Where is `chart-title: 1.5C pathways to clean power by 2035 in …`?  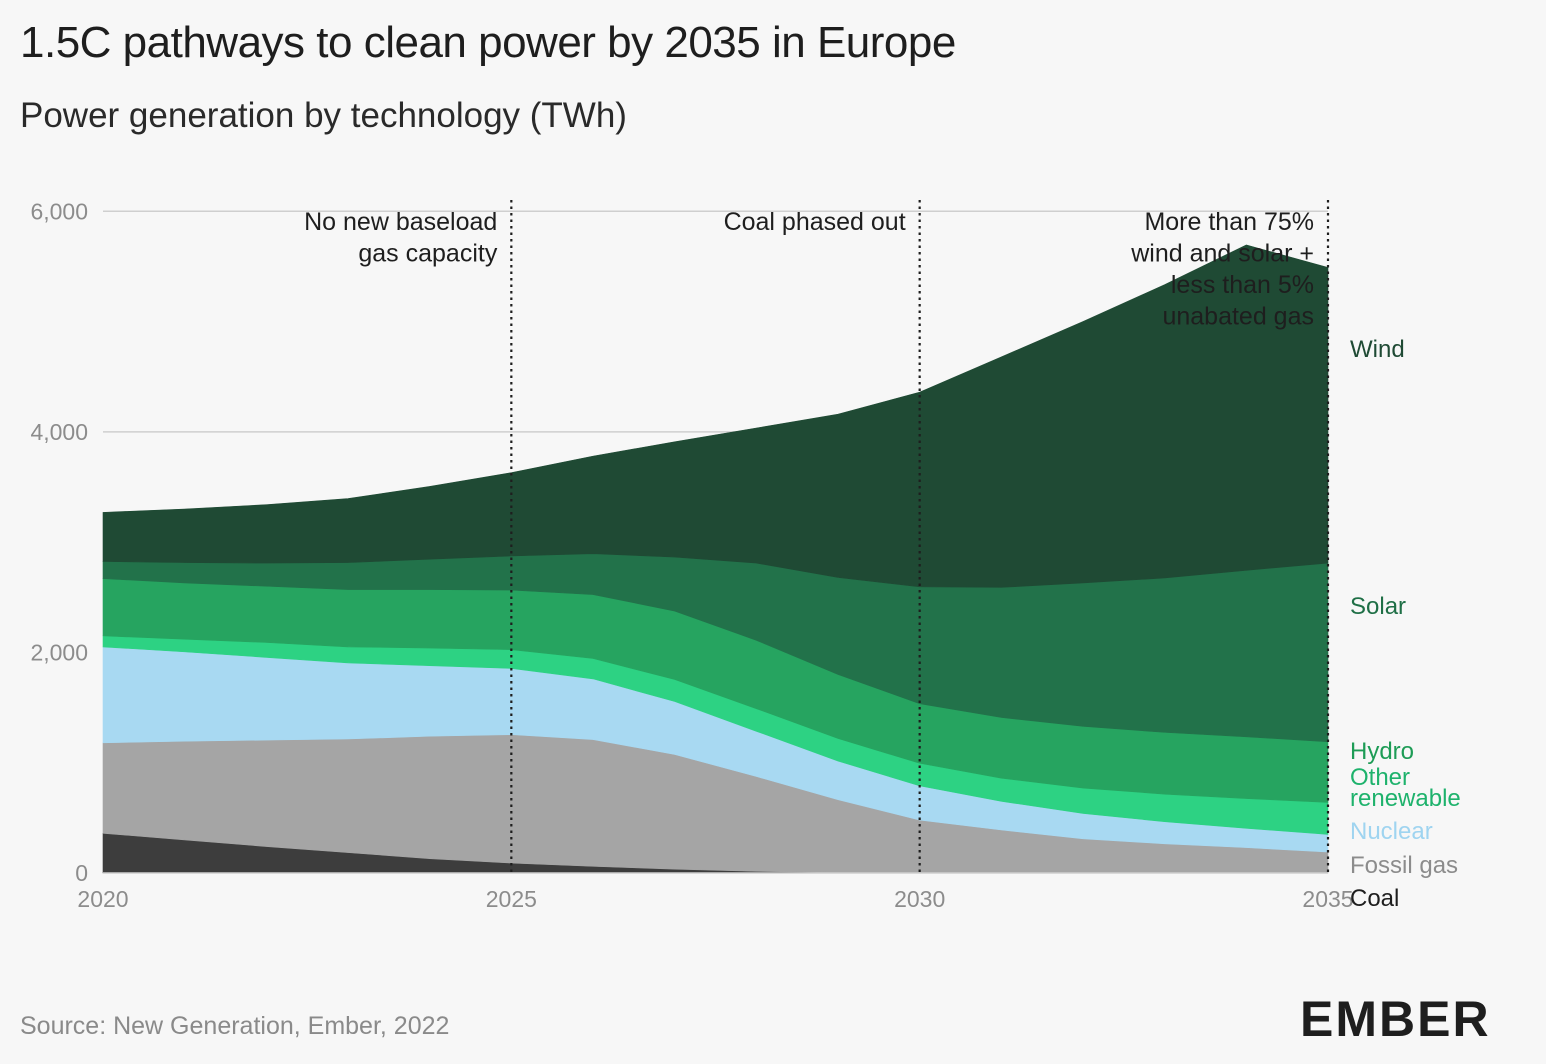 chart-title: 1.5C pathways to clean power by 2035 in … is located at coordinates (488, 42).